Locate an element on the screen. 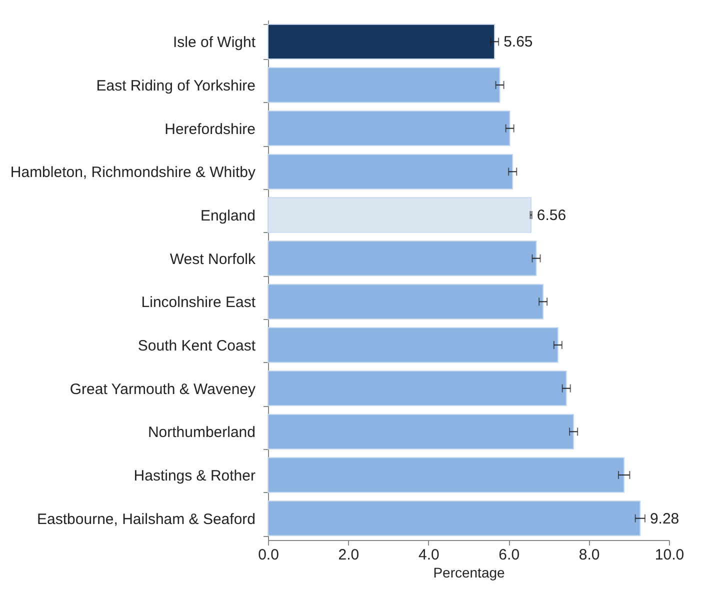 The width and height of the screenshot is (704, 603). y-tick-label: Hastings & Rother is located at coordinates (195, 476).